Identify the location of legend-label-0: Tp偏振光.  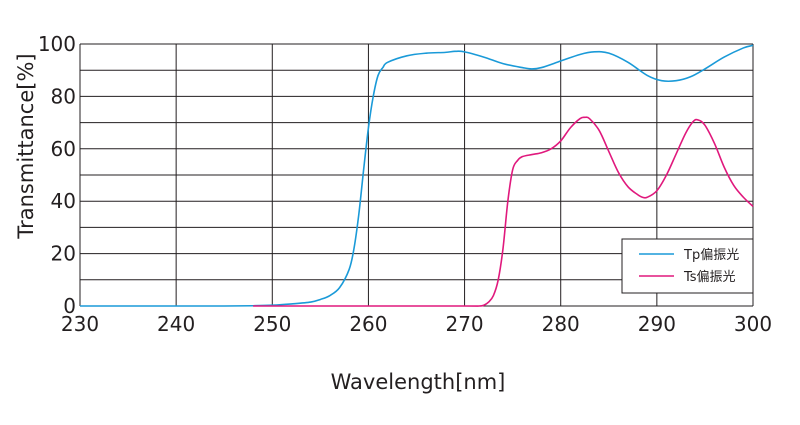
(711, 255).